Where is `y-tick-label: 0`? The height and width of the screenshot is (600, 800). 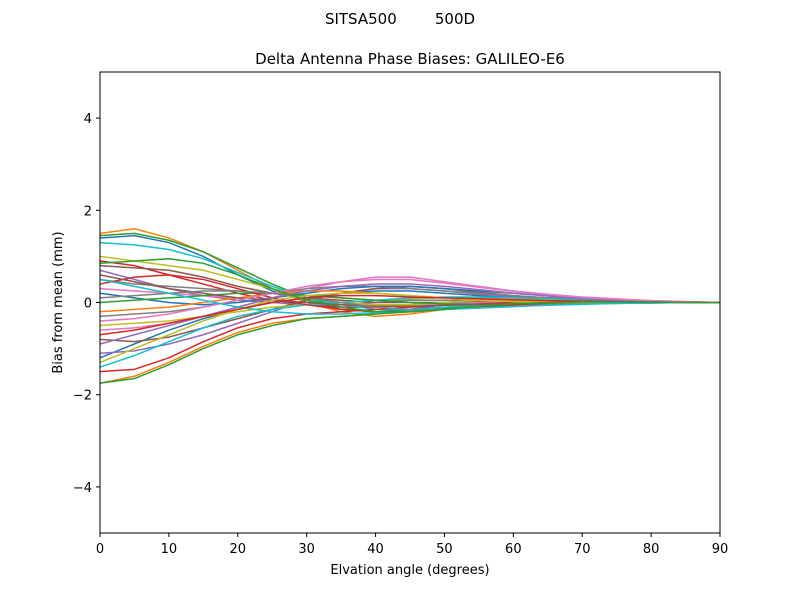
y-tick-label: 0 is located at coordinates (88, 304).